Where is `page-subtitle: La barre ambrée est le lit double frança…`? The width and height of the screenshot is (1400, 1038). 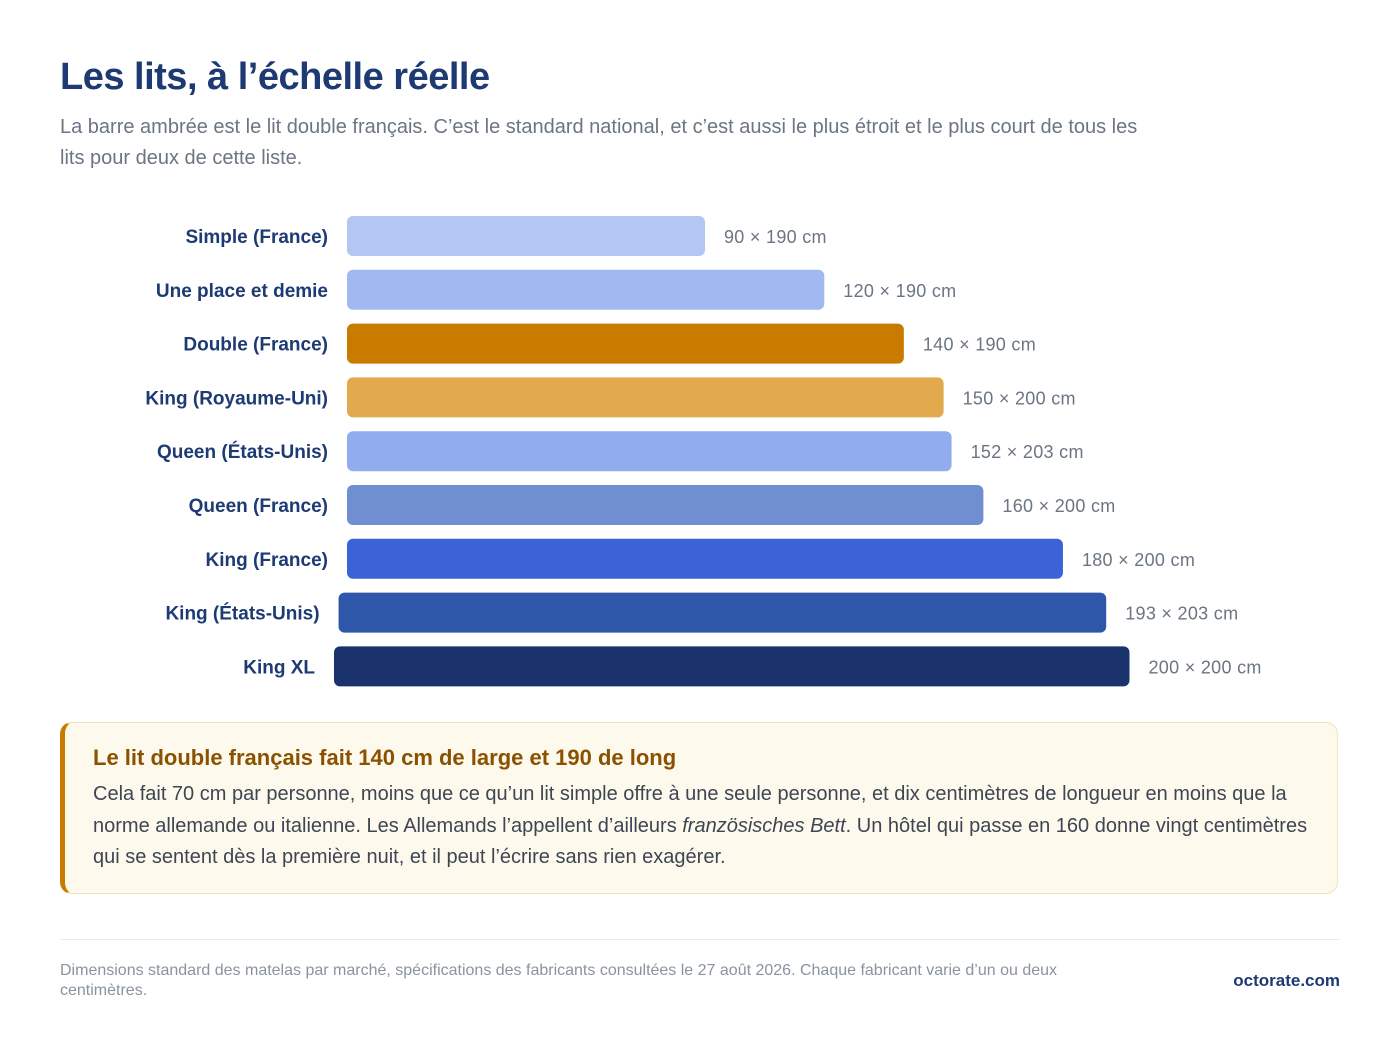 page-subtitle: La barre ambrée est le lit double frança… is located at coordinates (599, 142).